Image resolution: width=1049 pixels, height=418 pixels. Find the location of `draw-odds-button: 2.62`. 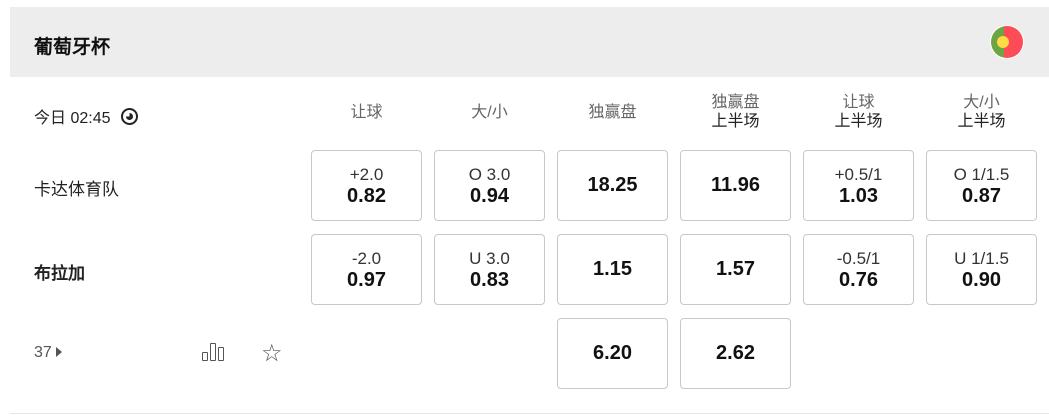

draw-odds-button: 2.62 is located at coordinates (735, 353).